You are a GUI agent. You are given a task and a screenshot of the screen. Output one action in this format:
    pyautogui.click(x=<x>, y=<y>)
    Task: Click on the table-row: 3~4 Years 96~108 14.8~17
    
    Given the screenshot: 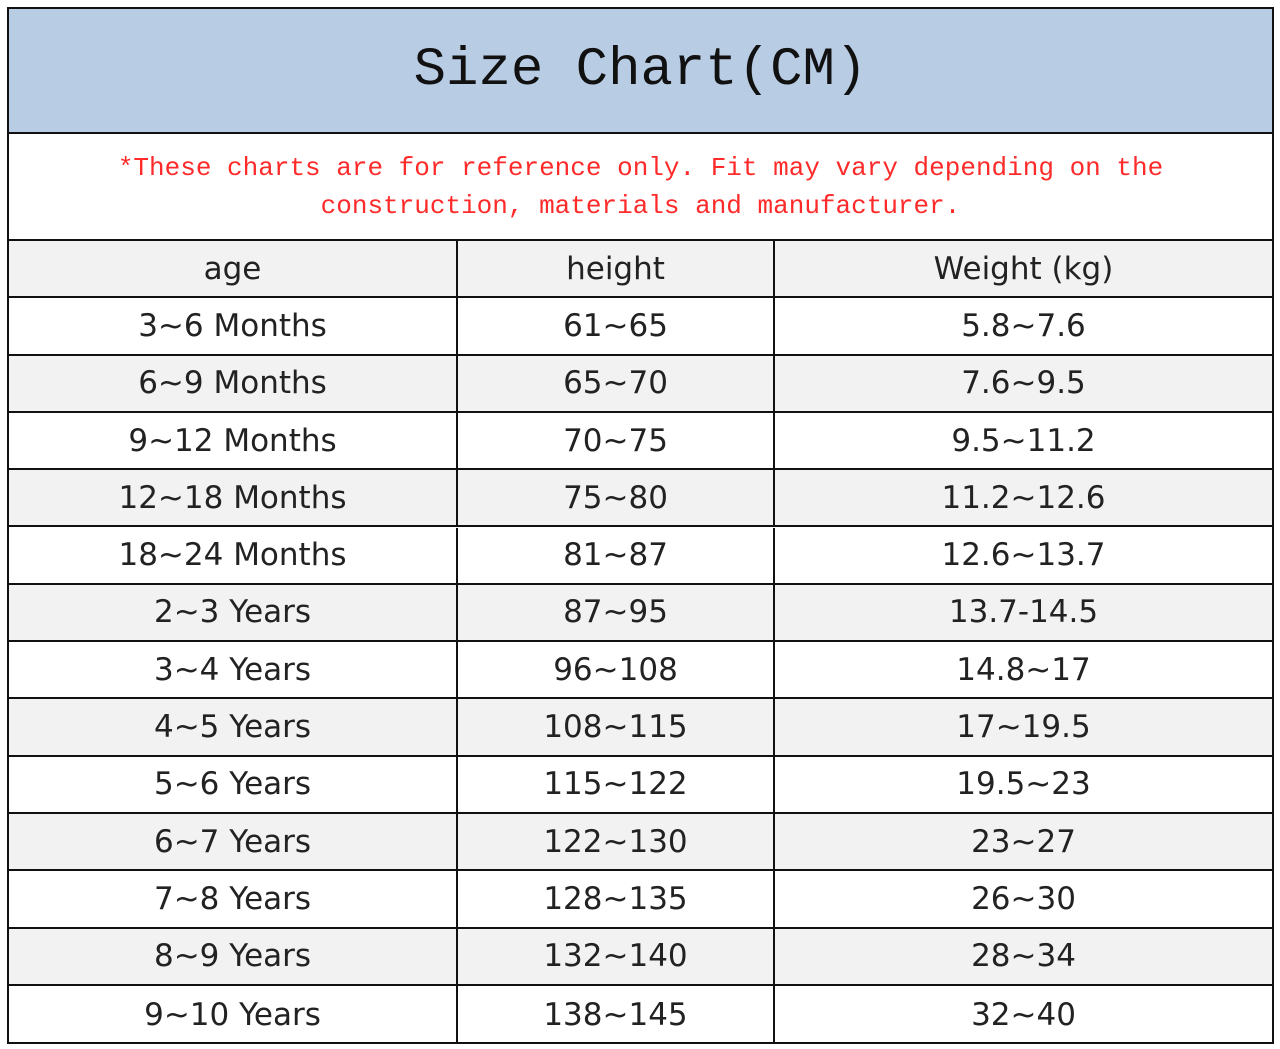 What is the action you would take?
    pyautogui.click(x=640, y=671)
    